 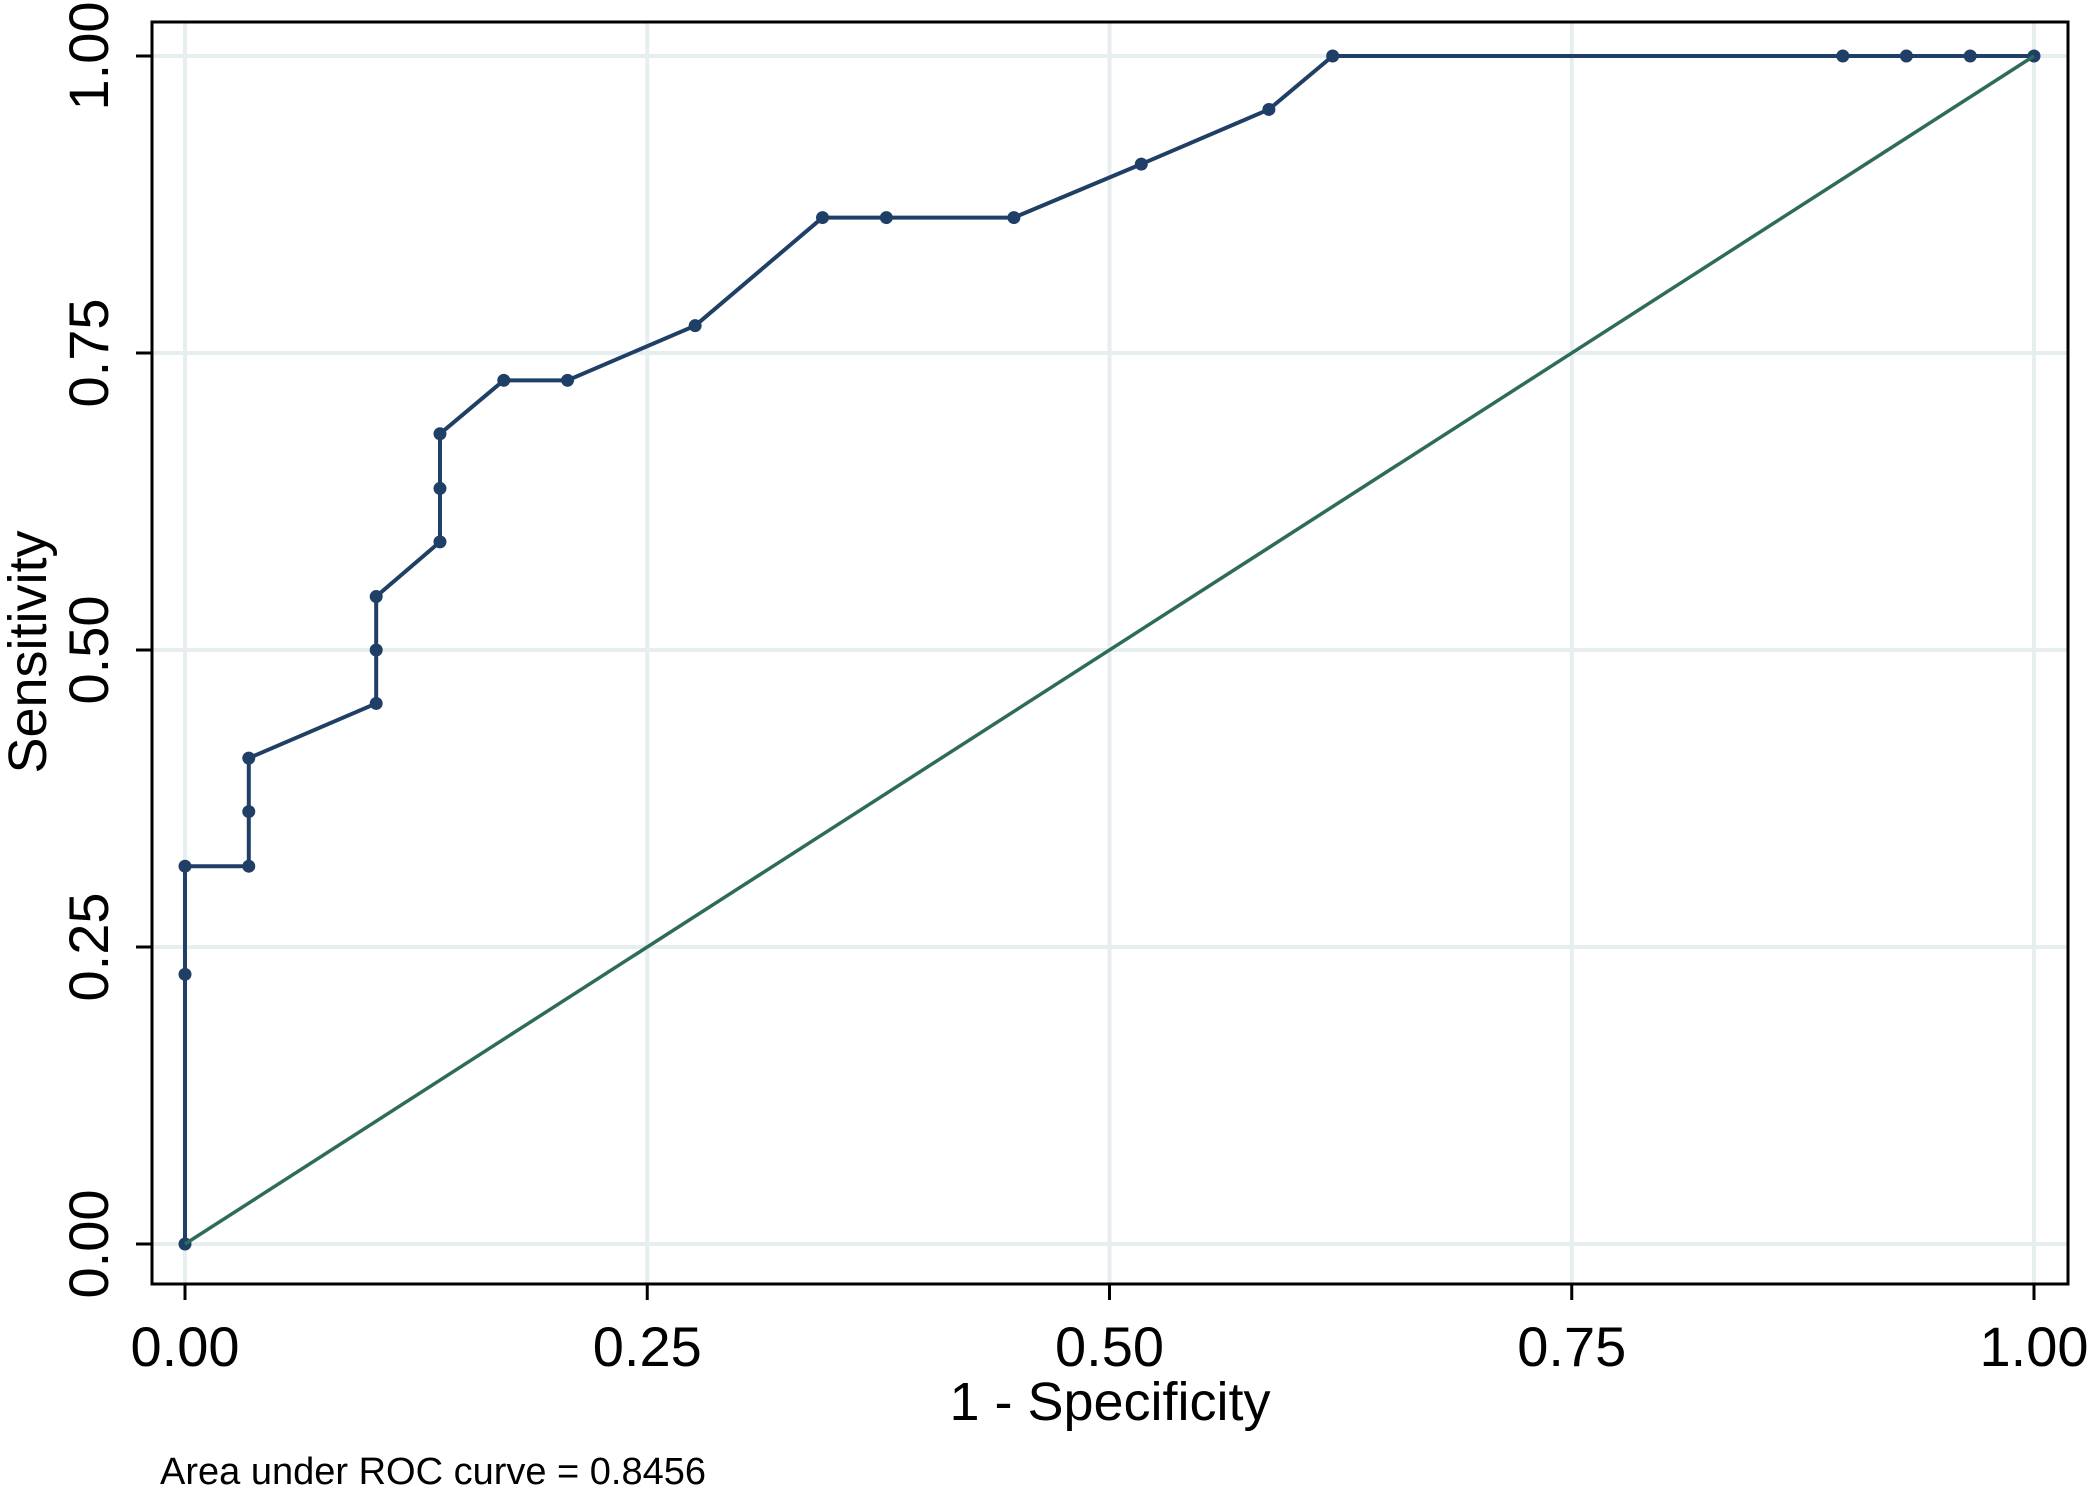 I want to click on x-tick-label: 1.00, so click(x=2034, y=1346).